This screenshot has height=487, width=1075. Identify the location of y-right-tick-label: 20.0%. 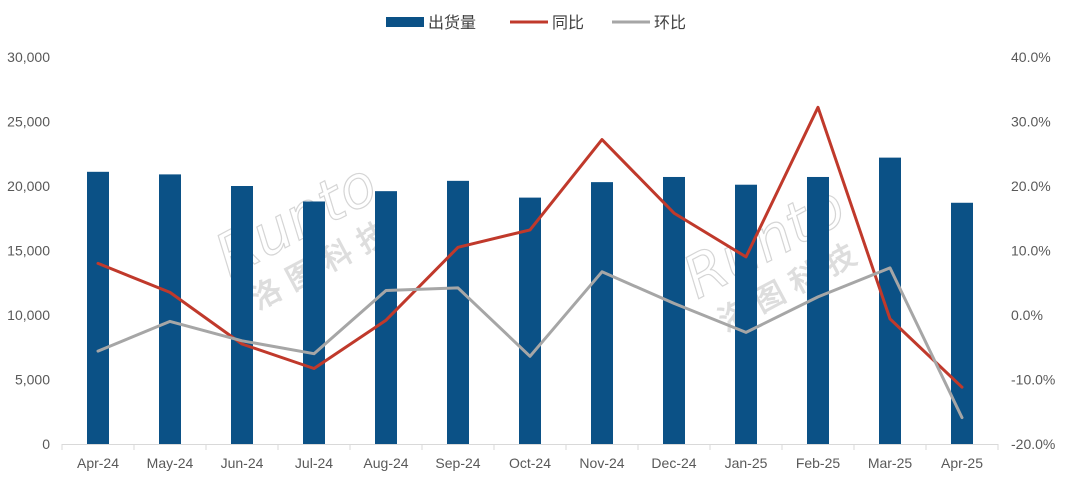
(1031, 186).